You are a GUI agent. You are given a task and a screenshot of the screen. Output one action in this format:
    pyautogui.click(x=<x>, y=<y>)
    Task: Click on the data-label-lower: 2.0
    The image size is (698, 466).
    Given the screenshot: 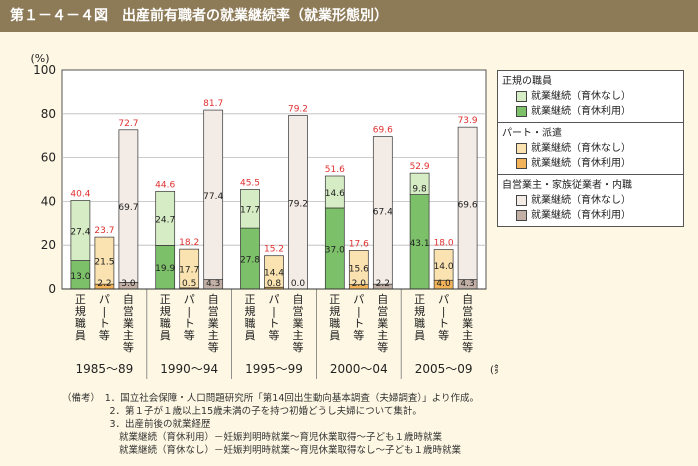 What is the action you would take?
    pyautogui.click(x=359, y=284)
    